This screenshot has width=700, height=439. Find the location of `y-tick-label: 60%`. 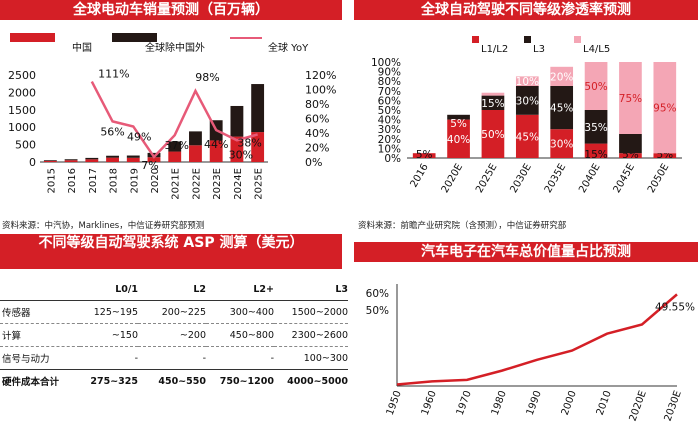

y-tick-label: 60% is located at coordinates (377, 294).